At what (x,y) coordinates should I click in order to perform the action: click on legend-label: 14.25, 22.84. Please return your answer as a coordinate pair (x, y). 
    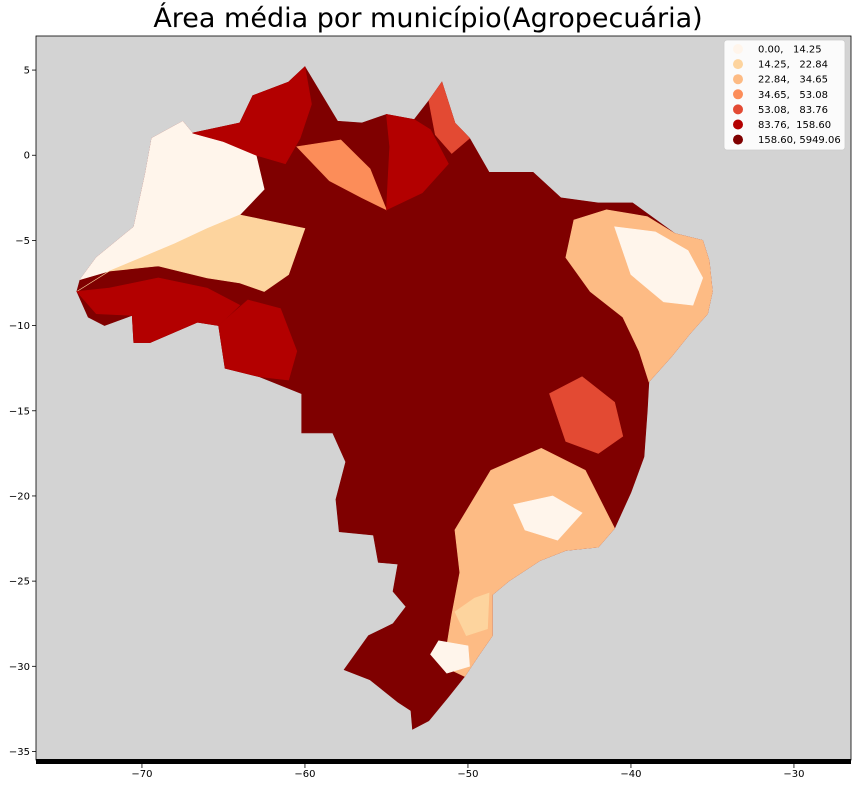
    Looking at the image, I should click on (793, 65).